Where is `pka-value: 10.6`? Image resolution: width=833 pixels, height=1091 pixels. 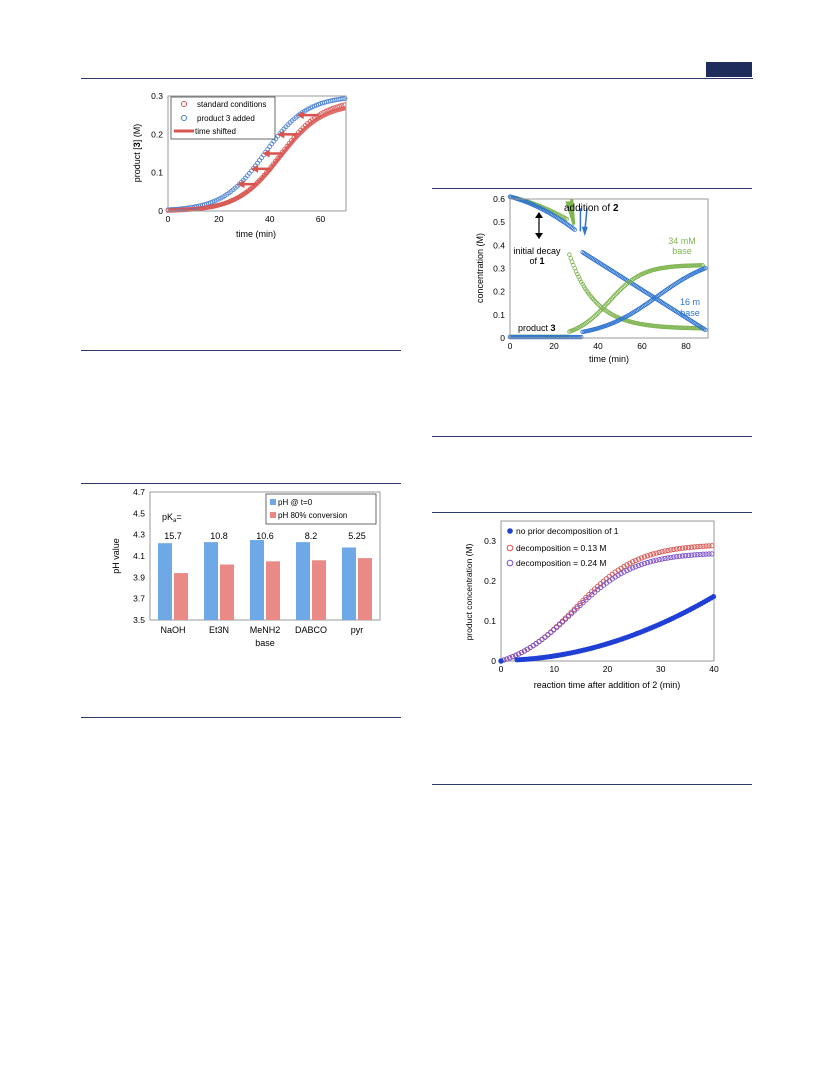 pka-value: 10.6 is located at coordinates (265, 536).